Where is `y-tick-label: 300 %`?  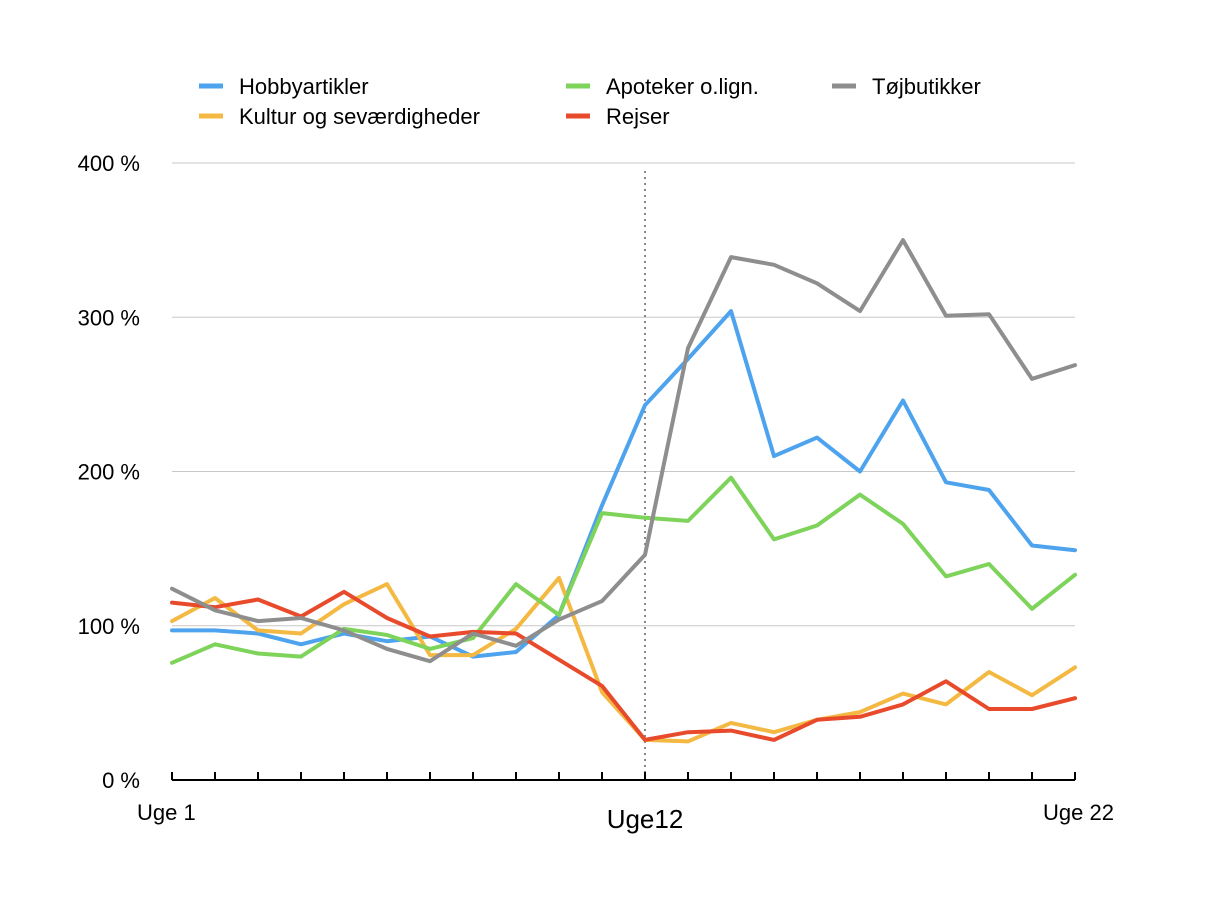
y-tick-label: 300 % is located at coordinates (109, 317).